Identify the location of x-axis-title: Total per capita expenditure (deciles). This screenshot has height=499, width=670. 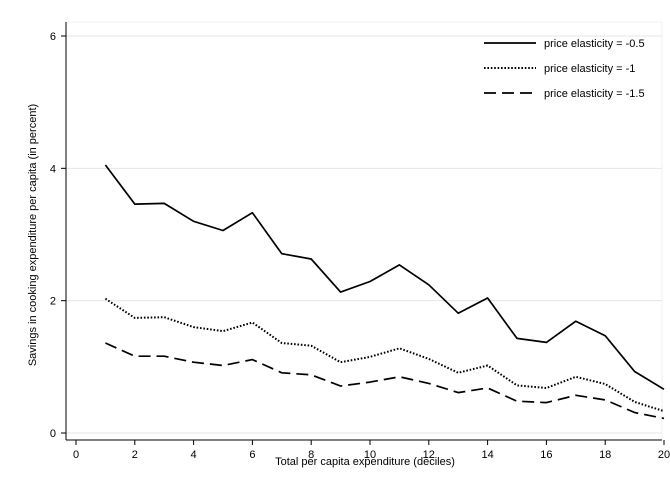
(365, 462).